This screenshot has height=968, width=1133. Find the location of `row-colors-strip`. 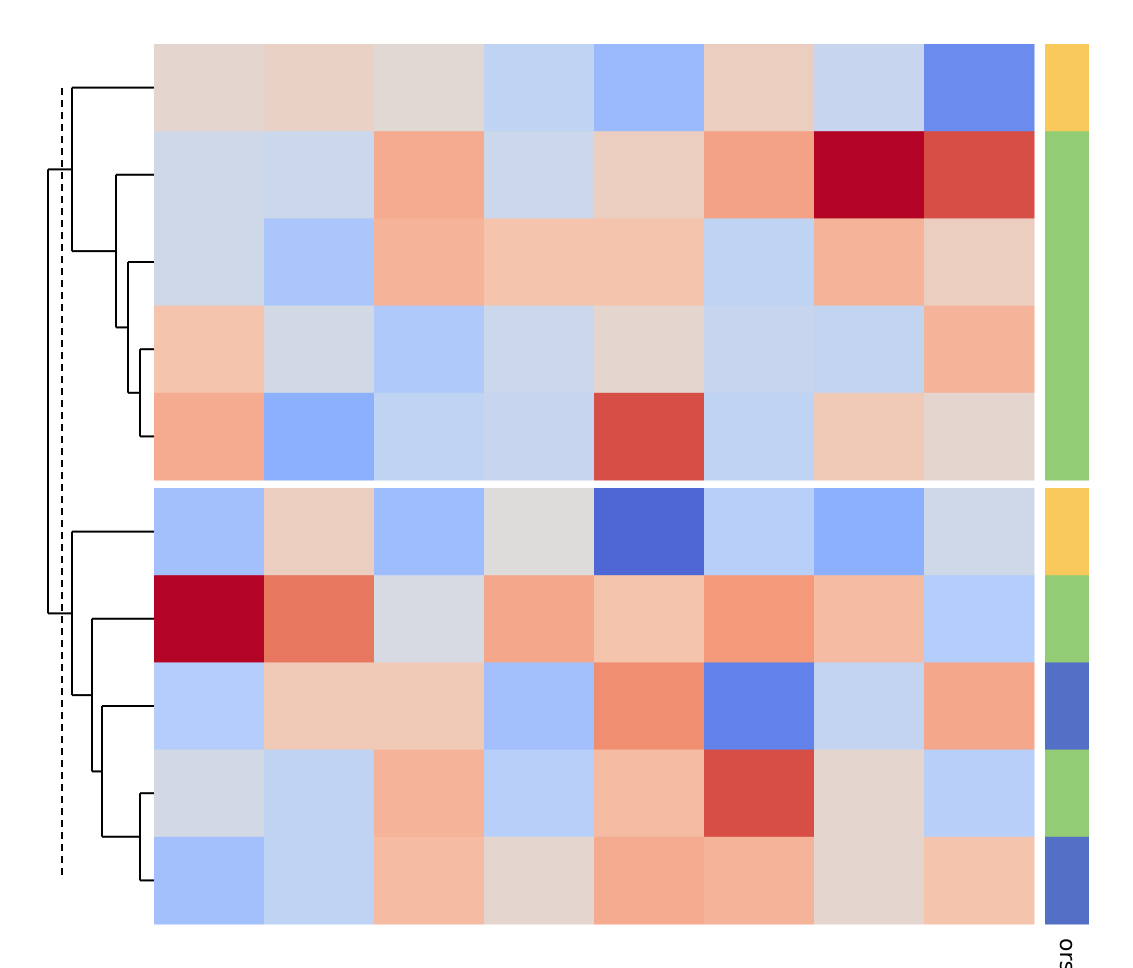

row-colors-strip is located at coordinates (1067, 484).